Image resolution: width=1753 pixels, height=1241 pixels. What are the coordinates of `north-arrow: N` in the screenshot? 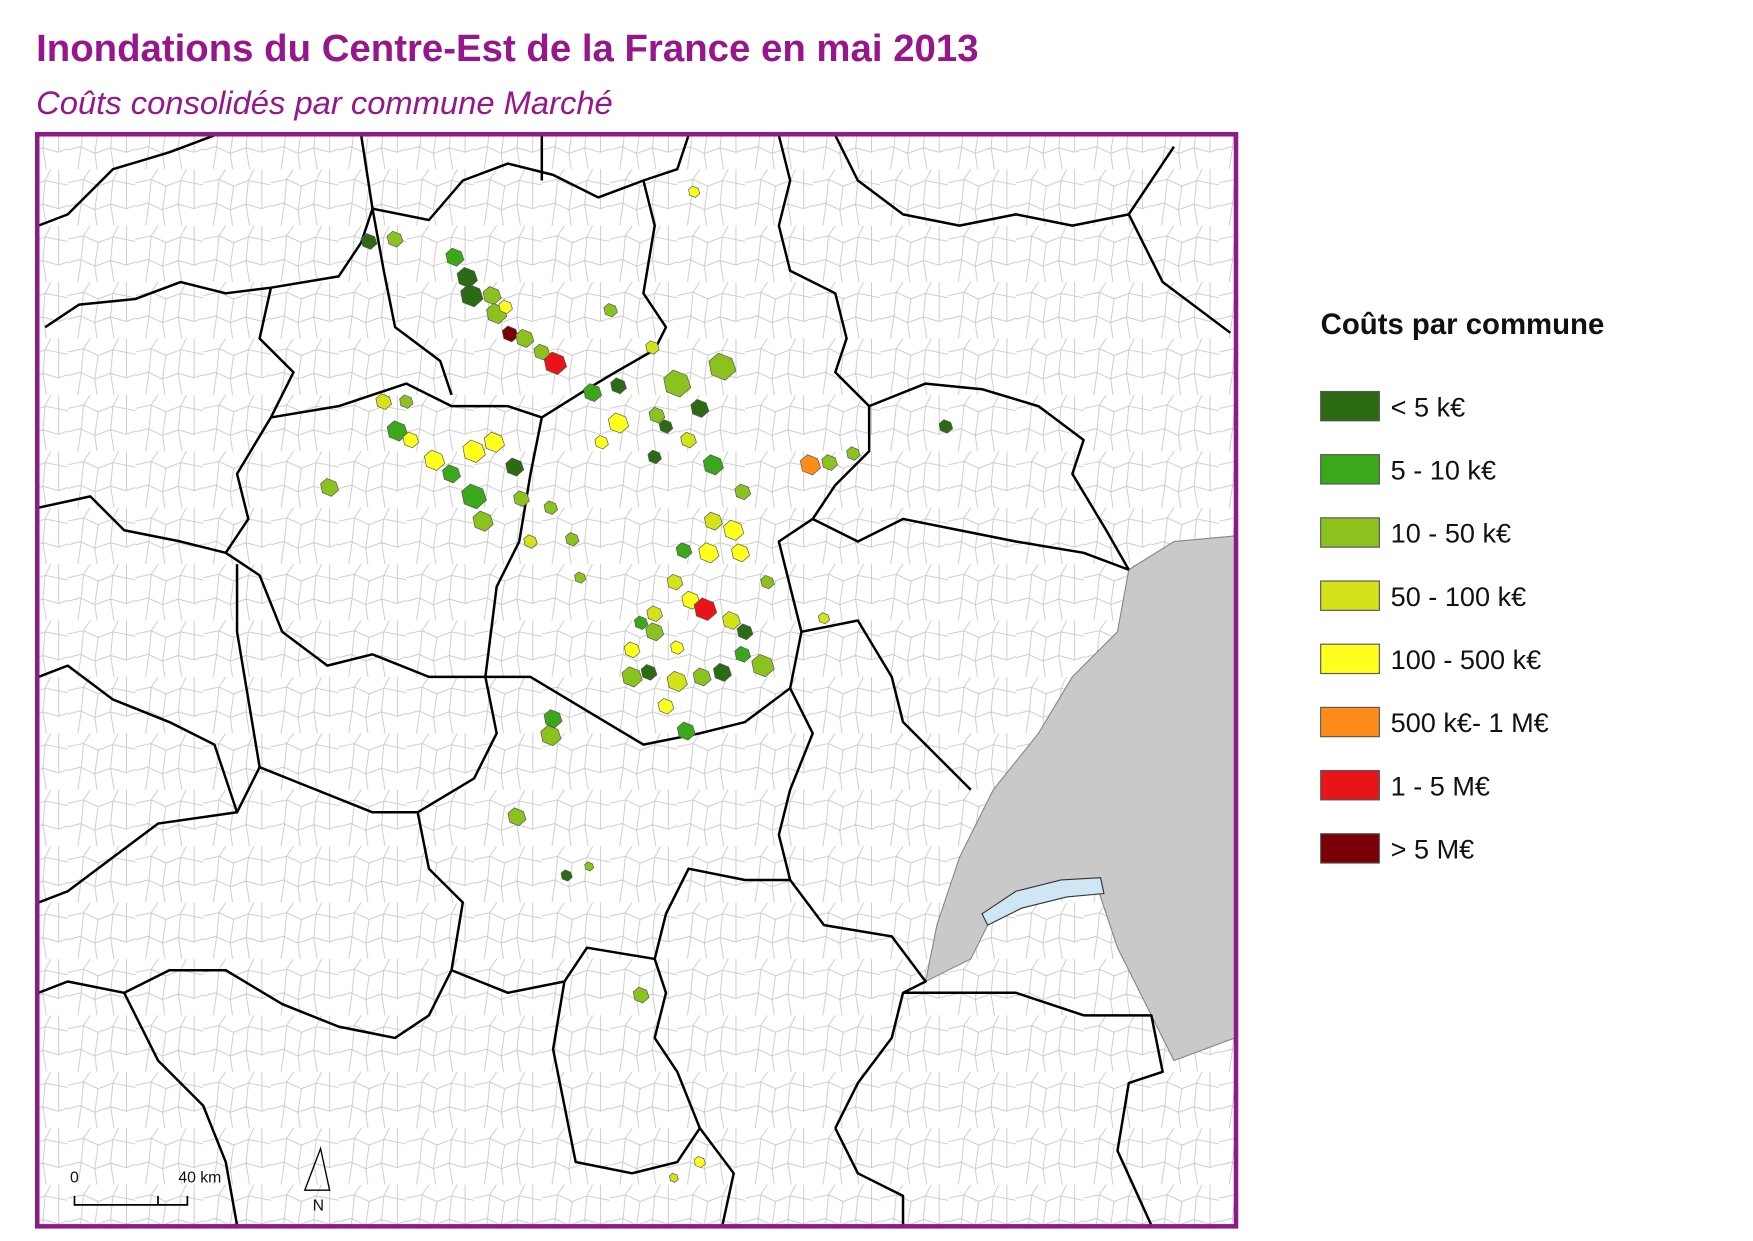 It's located at (317, 1180).